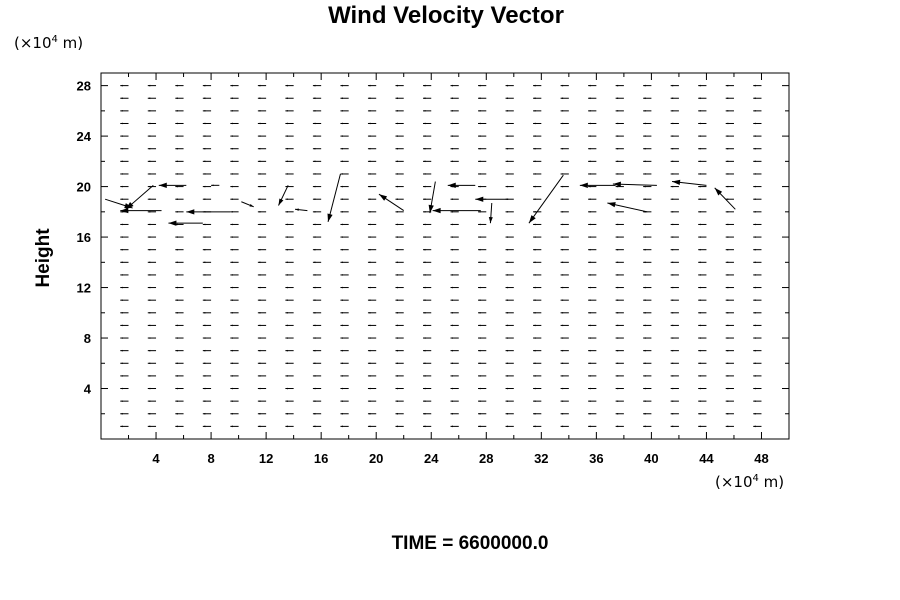  What do you see at coordinates (33, 43) in the screenshot?
I see `y-unit-prefix: (×10` at bounding box center [33, 43].